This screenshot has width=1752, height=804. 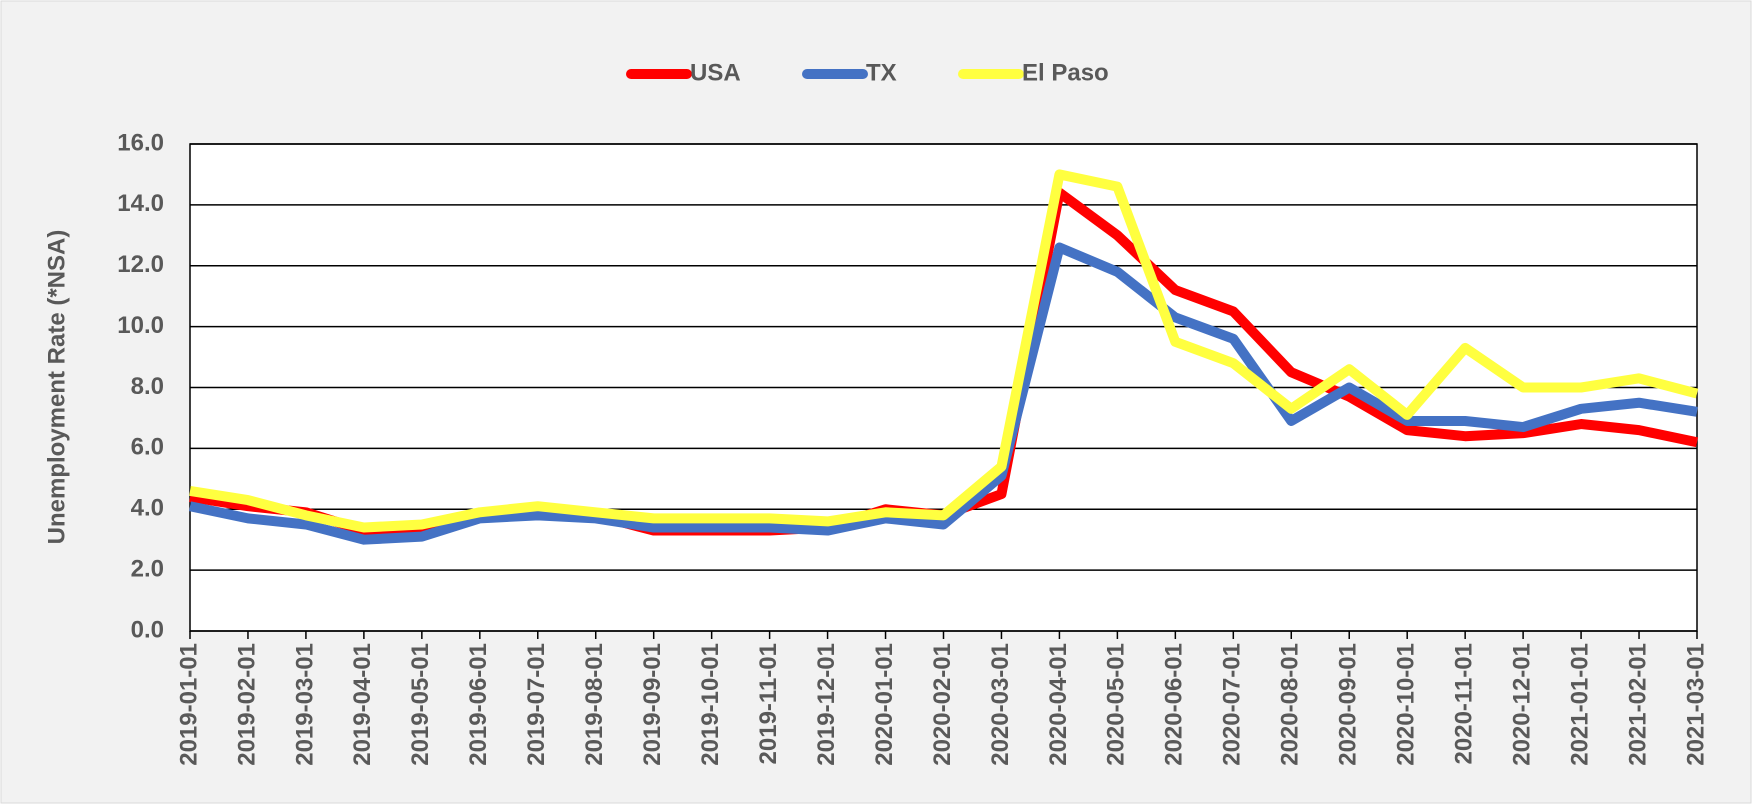 What do you see at coordinates (1695, 704) in the screenshot?
I see `x-tick-label: 2021-03-01` at bounding box center [1695, 704].